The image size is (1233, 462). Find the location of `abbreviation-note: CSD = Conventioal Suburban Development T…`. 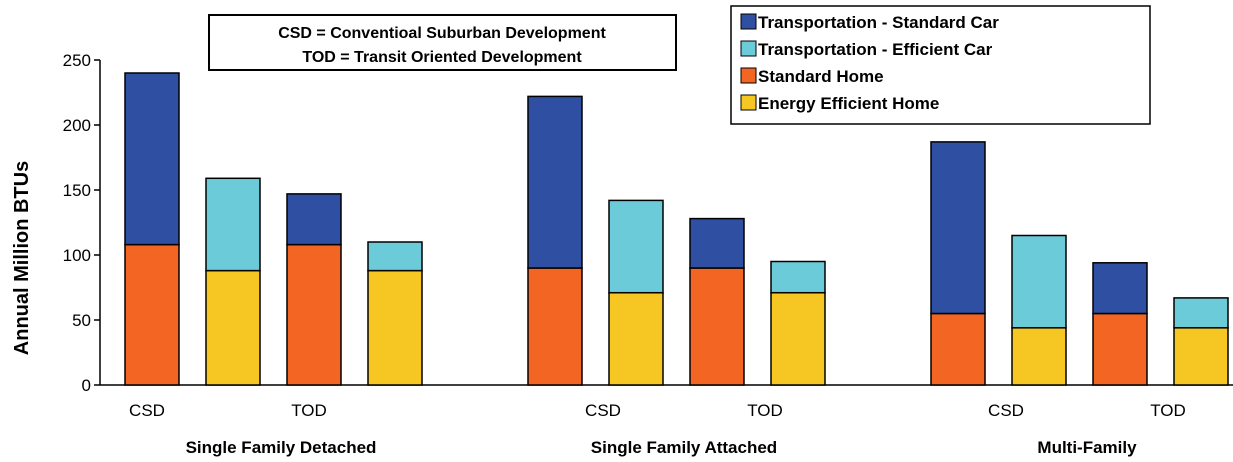

abbreviation-note: CSD = Conventioal Suburban Development T… is located at coordinates (442, 42).